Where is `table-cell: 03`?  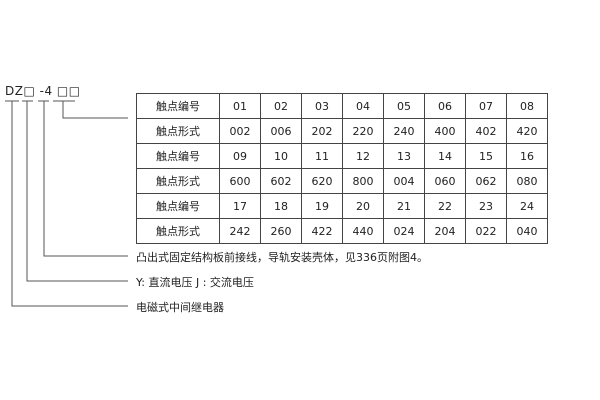
table-cell: 03 is located at coordinates (322, 106).